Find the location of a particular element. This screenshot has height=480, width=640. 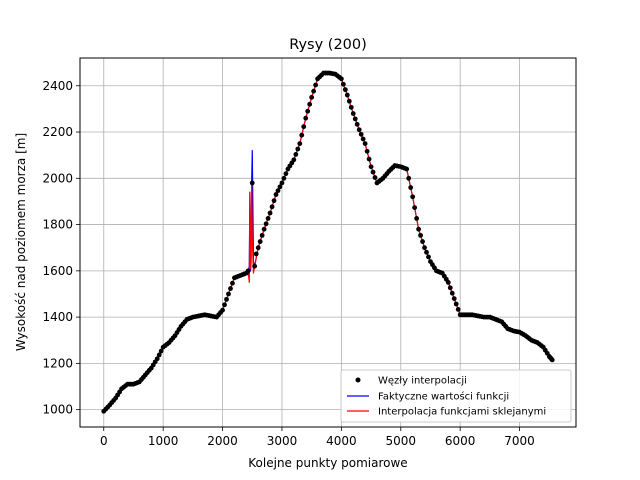

x-tick-label: 6000 is located at coordinates (460, 441).